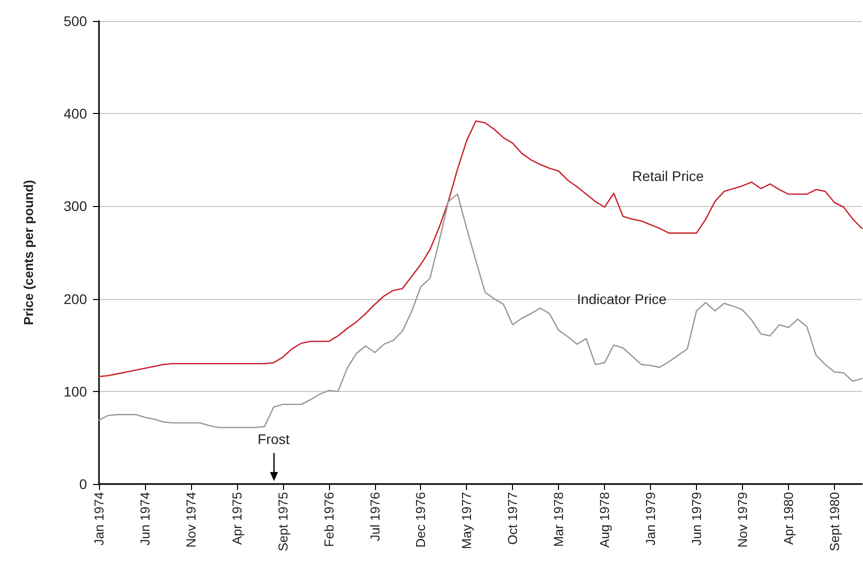 The height and width of the screenshot is (566, 863). Describe the element at coordinates (558, 519) in the screenshot. I see `x-tick-label: Mar 1978` at that location.